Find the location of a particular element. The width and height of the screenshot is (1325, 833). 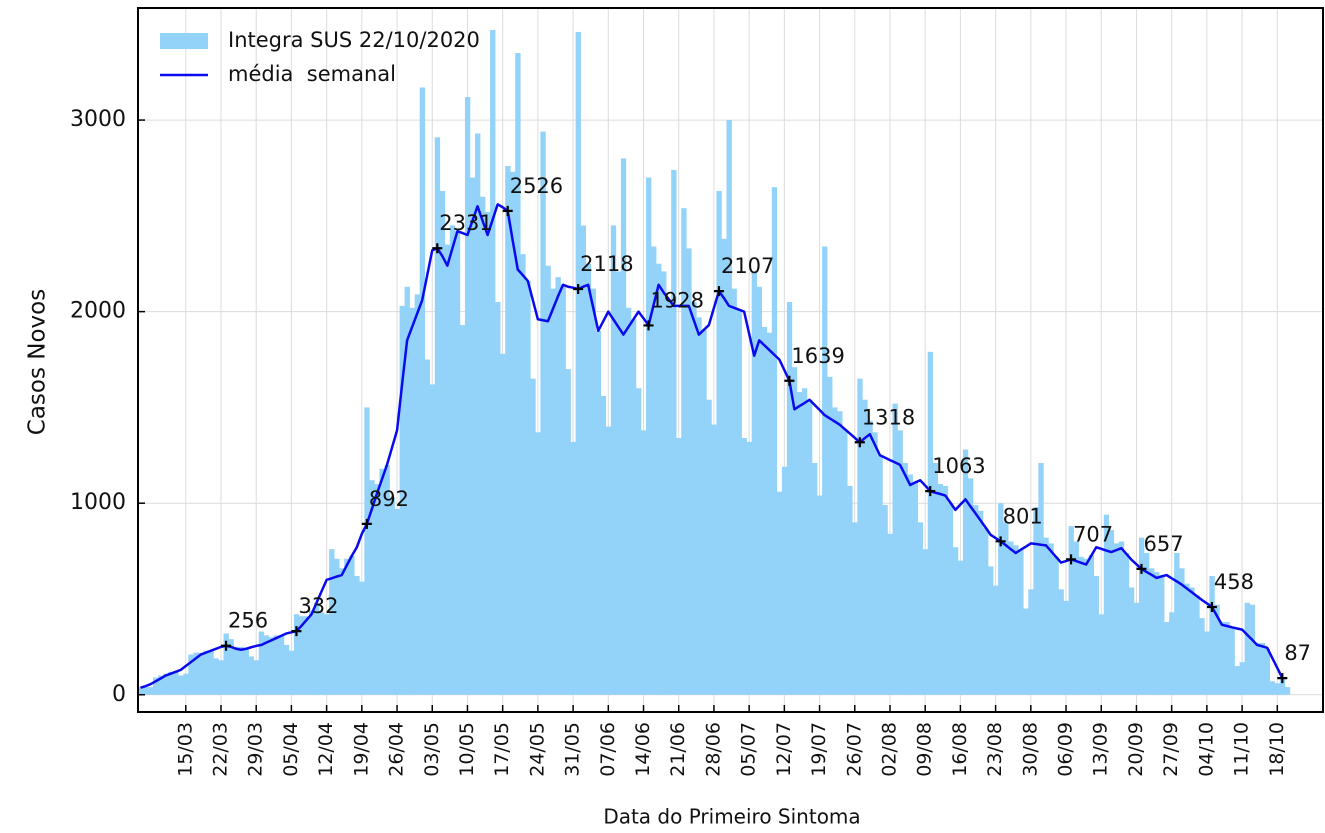

x-tick-label: 31/05 is located at coordinates (573, 749).